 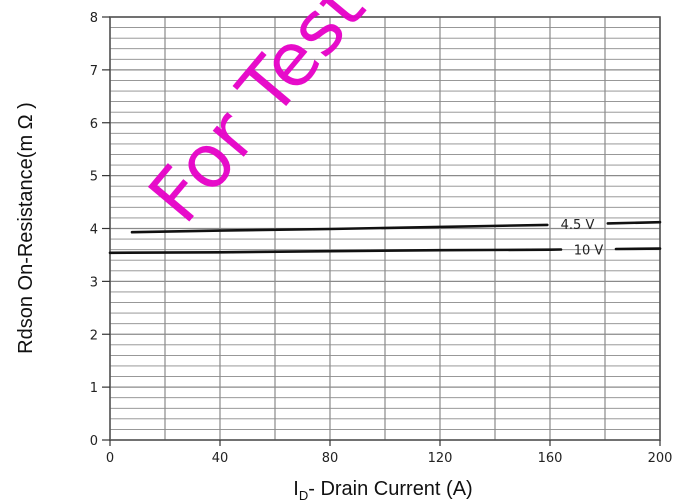 What do you see at coordinates (385, 238) in the screenshot?
I see `series-group: 4.5 V 10 V` at bounding box center [385, 238].